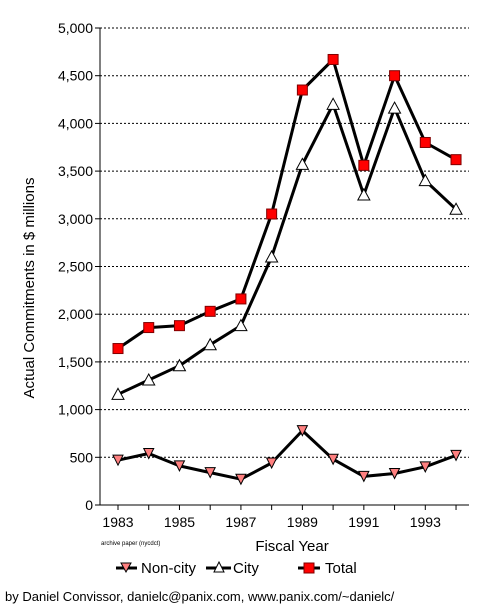 This screenshot has width=500, height=607. I want to click on legend-total-label: Total, so click(341, 568).